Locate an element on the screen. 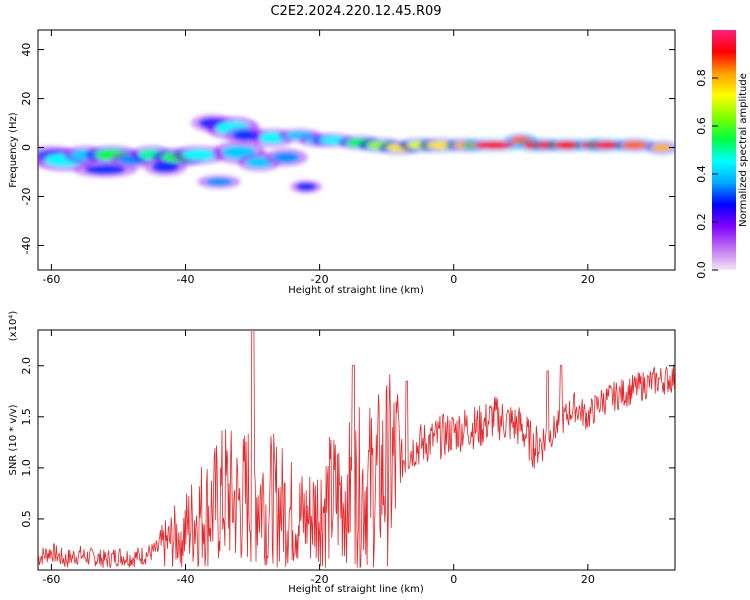 The image size is (750, 600). snr-ytick-label: 2.0 is located at coordinates (26, 366).